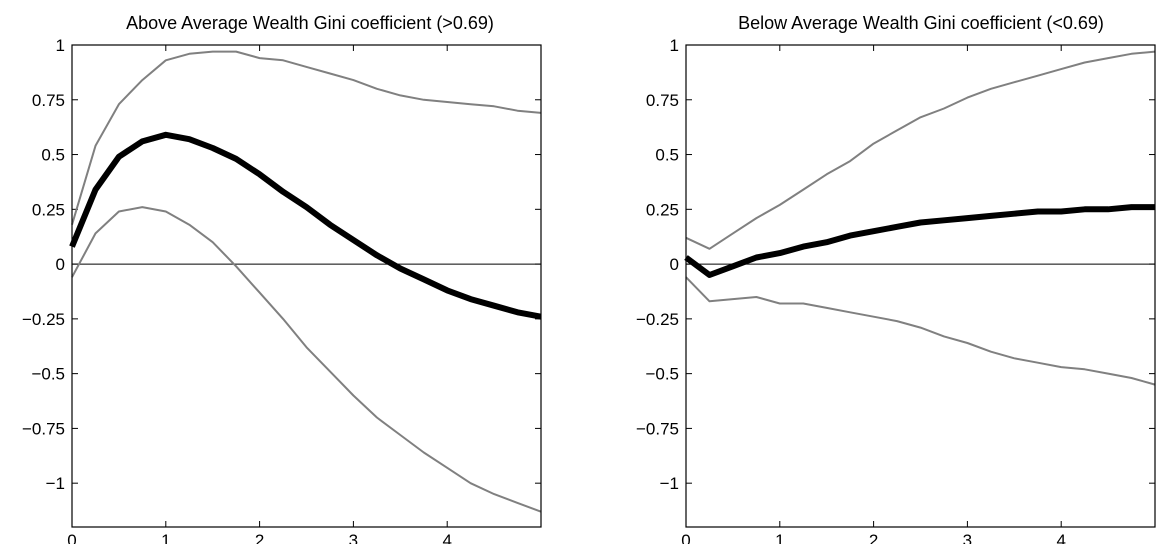 The width and height of the screenshot is (1167, 544). What do you see at coordinates (920, 331) in the screenshot?
I see `lower-band-line` at bounding box center [920, 331].